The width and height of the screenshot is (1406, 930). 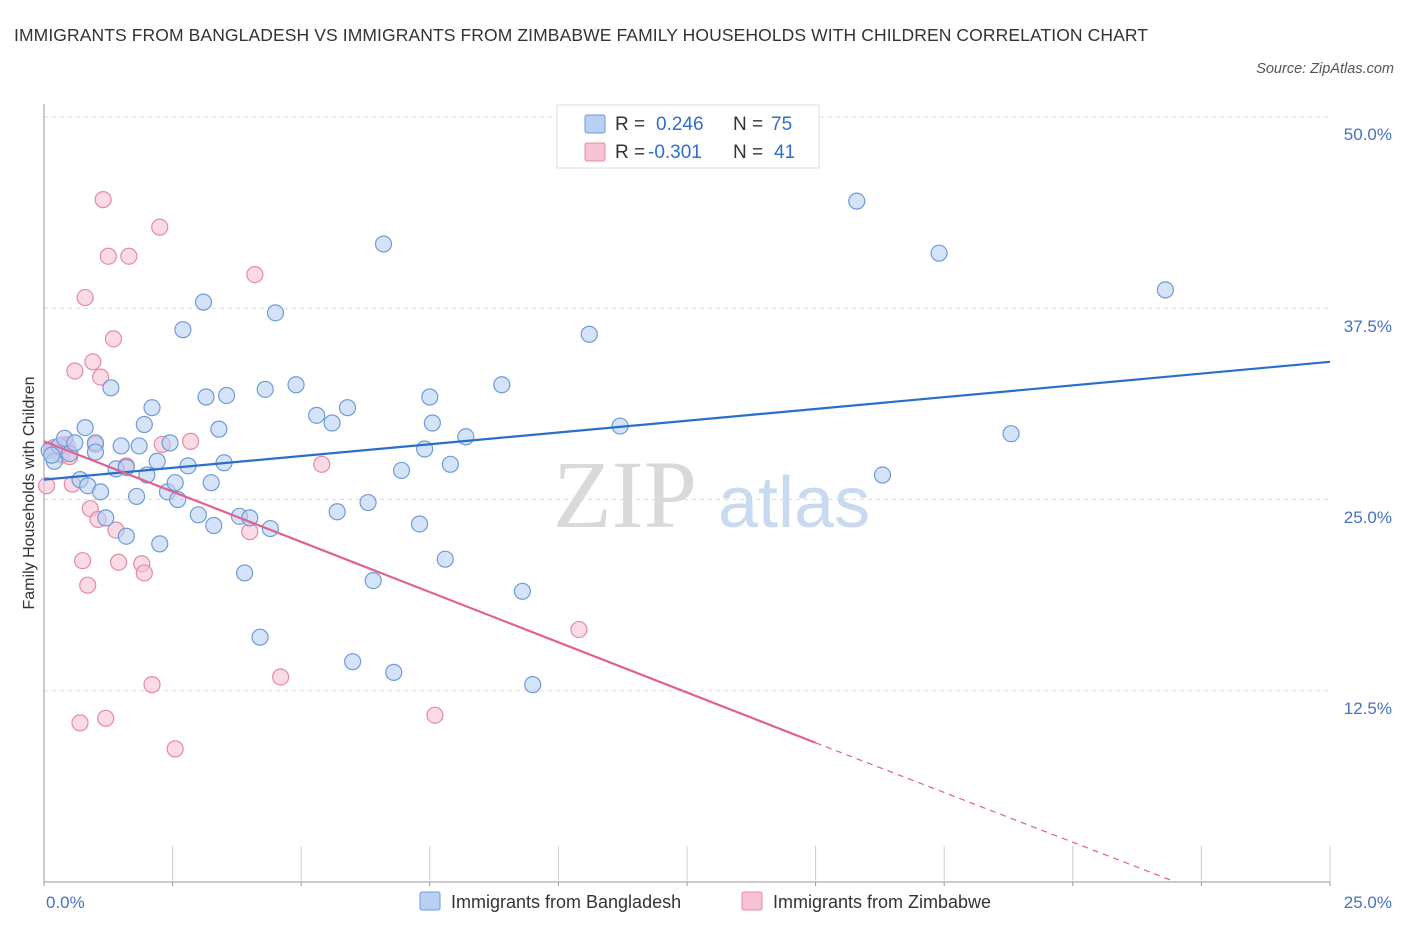 What do you see at coordinates (687, 420) in the screenshot?
I see `trend-line-bangladesh` at bounding box center [687, 420].